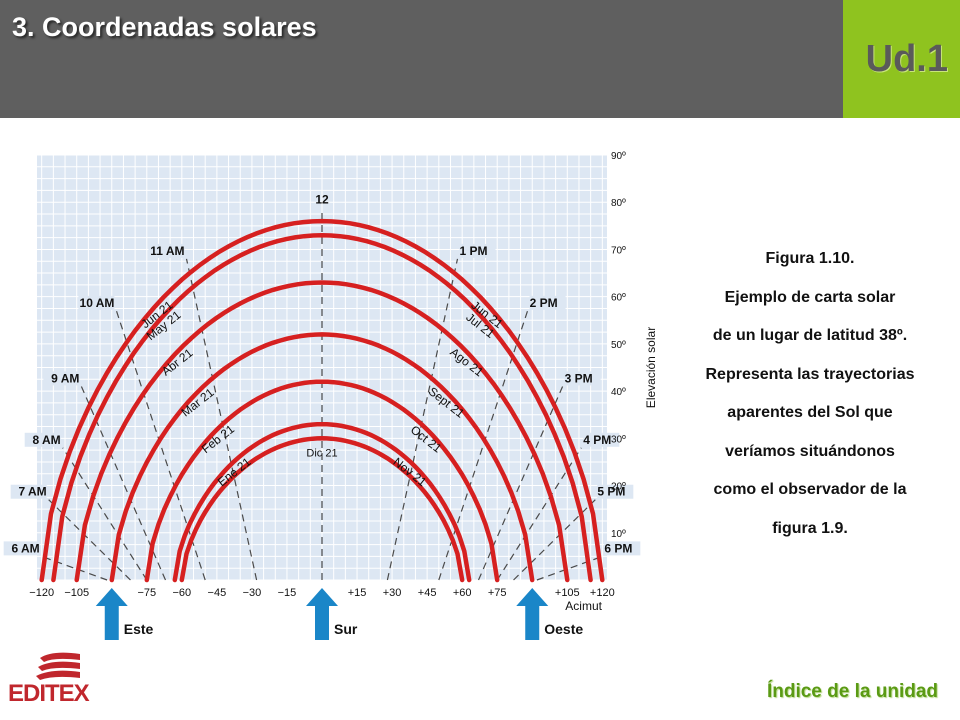  I want to click on index-link: Índice de la unidad, so click(852, 691).